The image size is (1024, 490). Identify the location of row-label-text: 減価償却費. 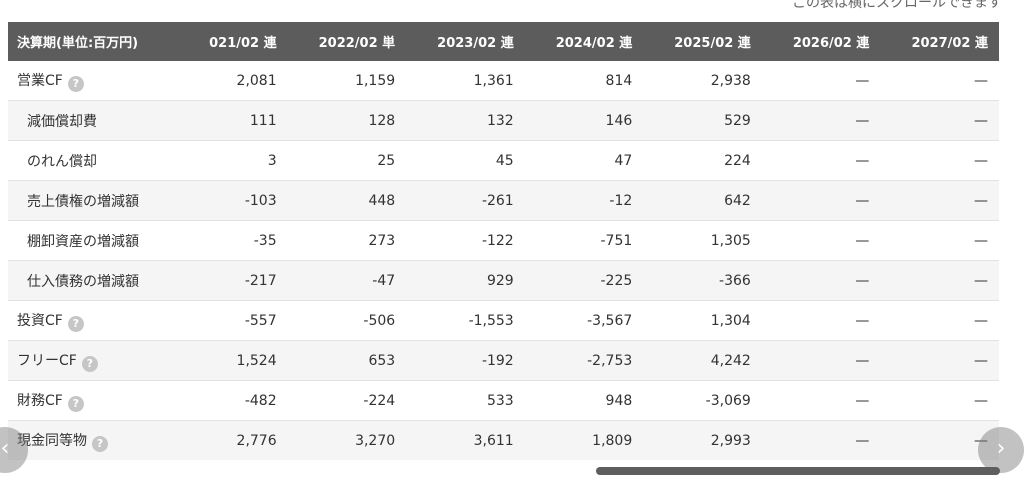
(62, 121).